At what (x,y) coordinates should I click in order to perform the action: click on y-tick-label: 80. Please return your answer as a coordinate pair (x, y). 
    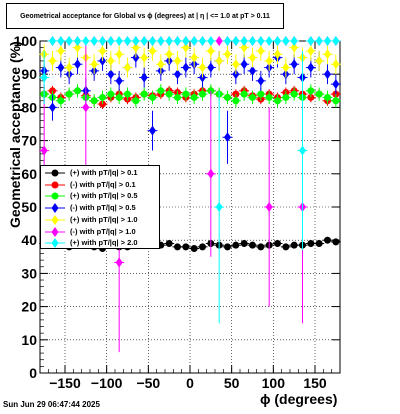
    Looking at the image, I should click on (29, 107).